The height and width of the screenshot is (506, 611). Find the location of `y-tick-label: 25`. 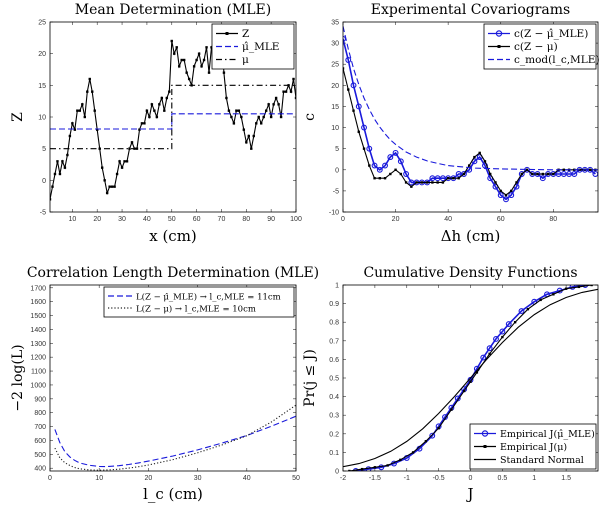

y-tick-label: 25 is located at coordinates (335, 65).